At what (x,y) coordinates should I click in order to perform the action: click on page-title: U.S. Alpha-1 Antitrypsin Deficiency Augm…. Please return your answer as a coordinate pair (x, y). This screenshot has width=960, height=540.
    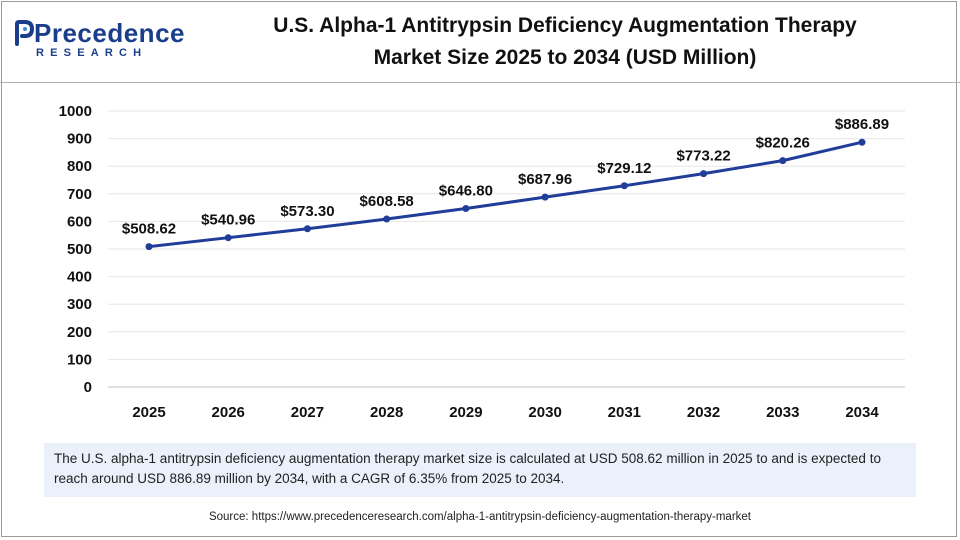
    Looking at the image, I should click on (565, 42).